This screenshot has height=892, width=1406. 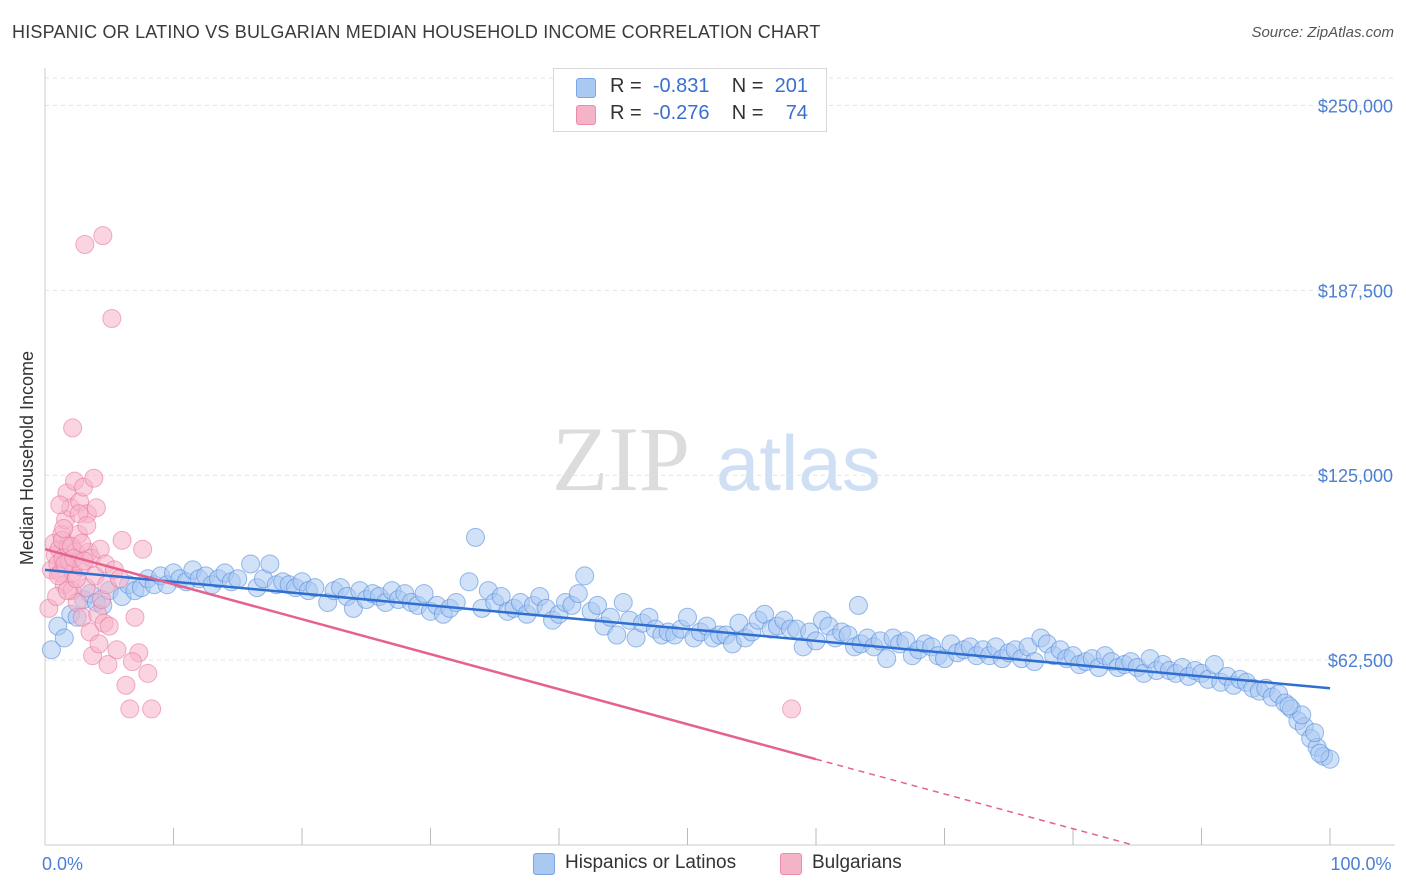 What do you see at coordinates (798, 463) in the screenshot?
I see `watermark-atlas: atlas` at bounding box center [798, 463].